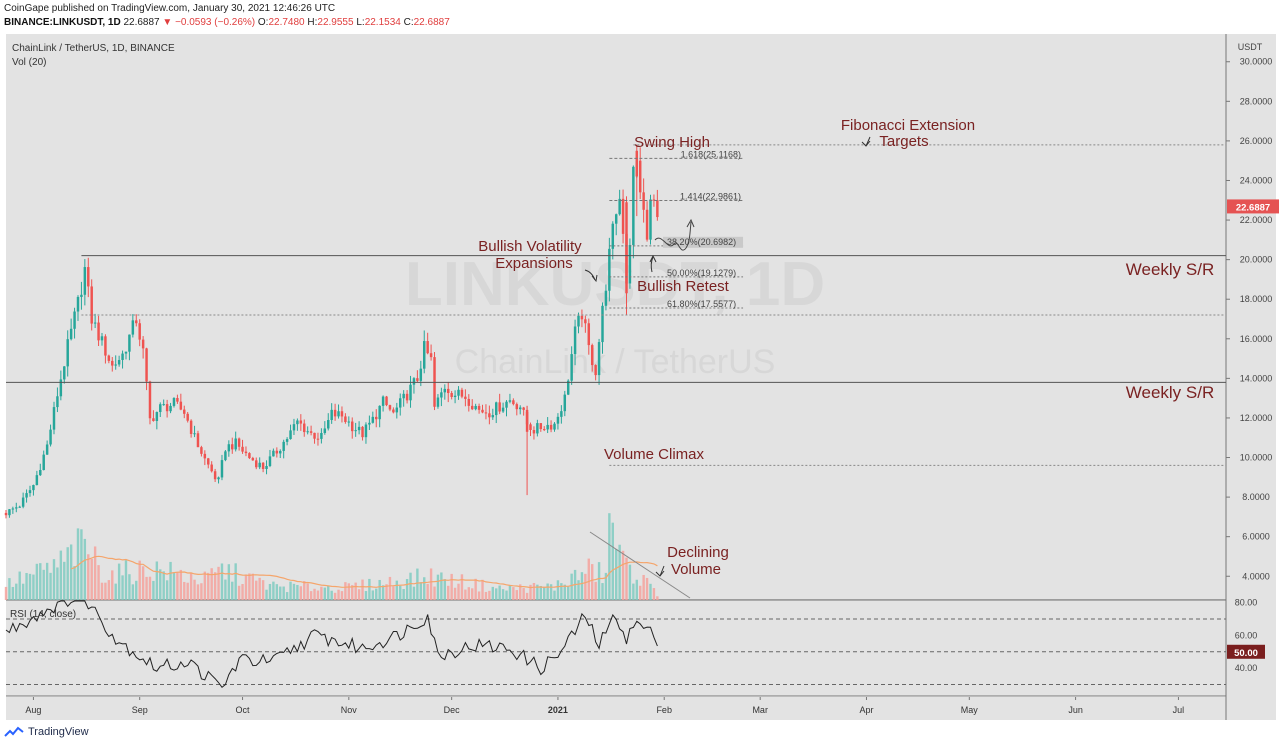  I want to click on fib-level-label: 61.80%(17.5577), so click(701, 304).